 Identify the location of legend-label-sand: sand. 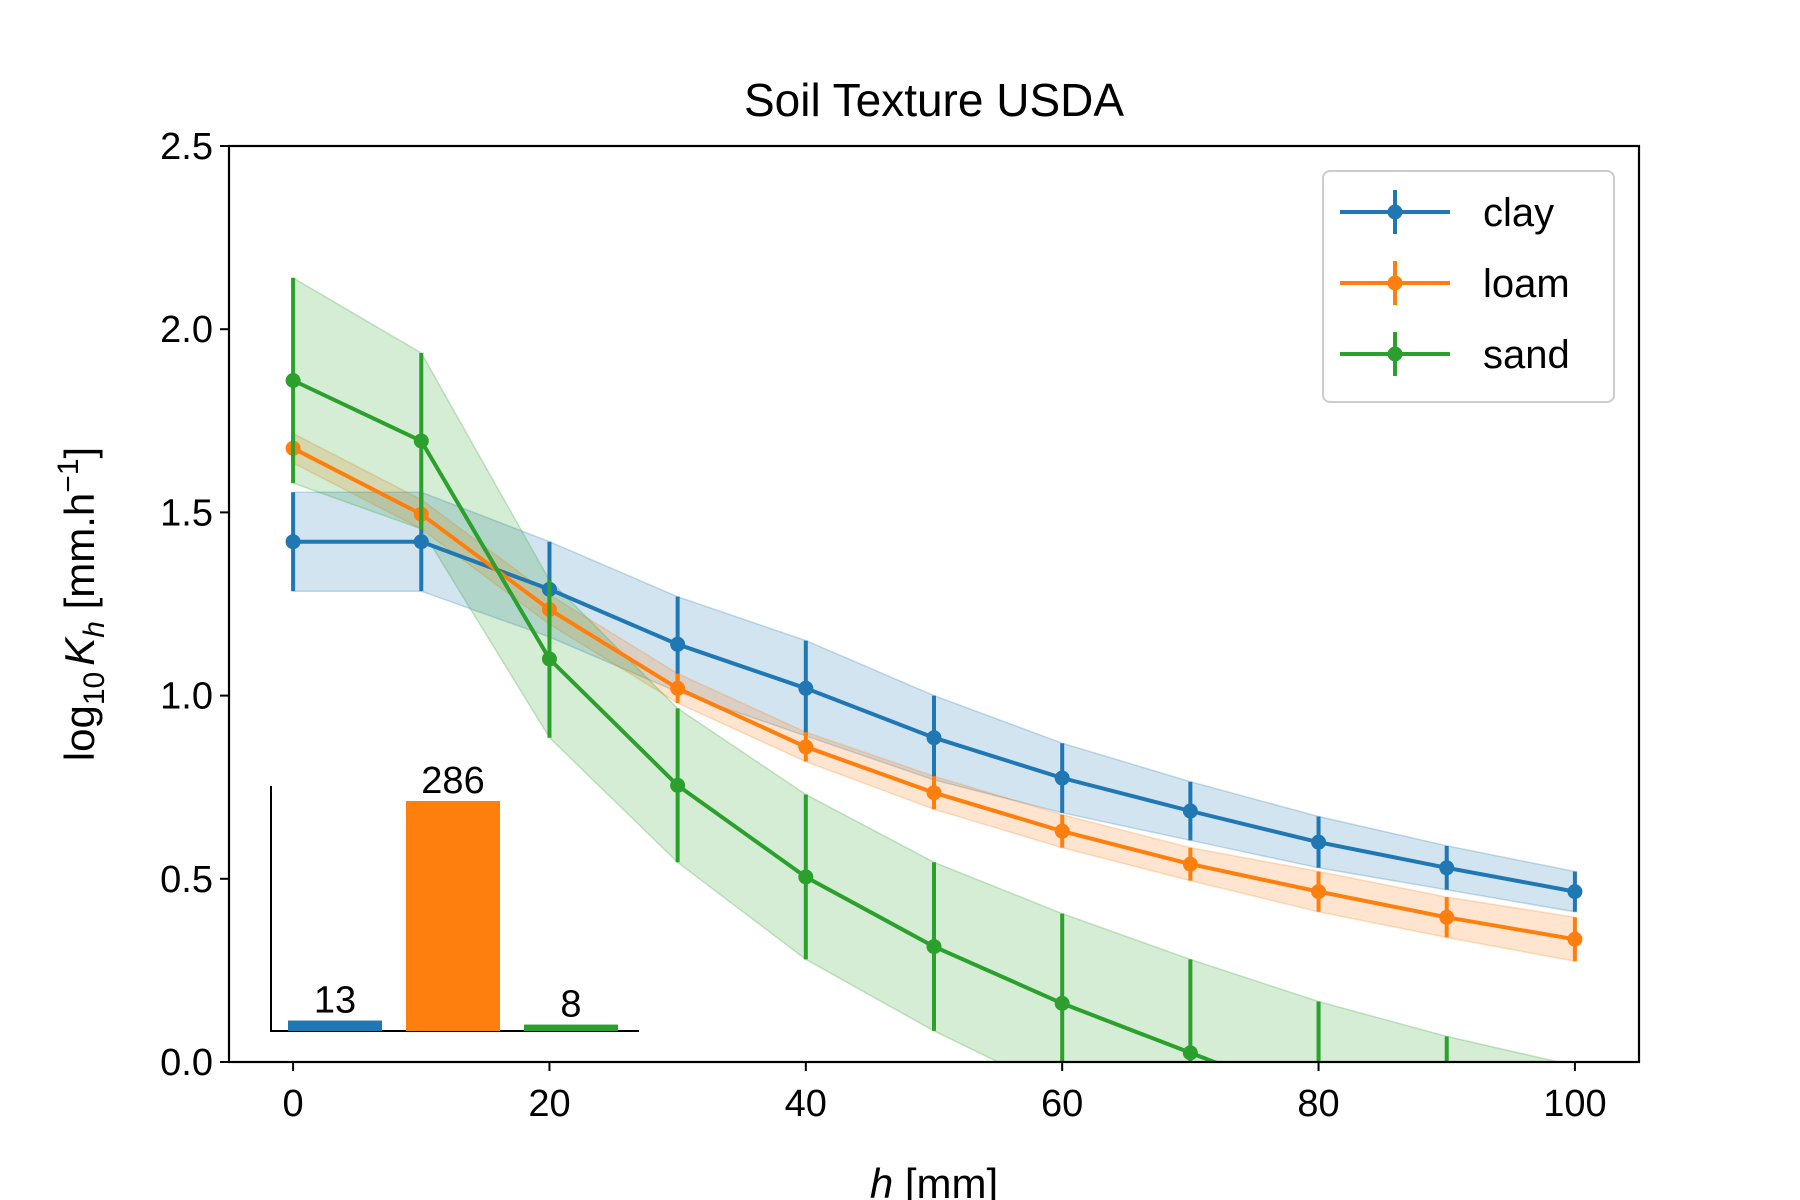
(1526, 355).